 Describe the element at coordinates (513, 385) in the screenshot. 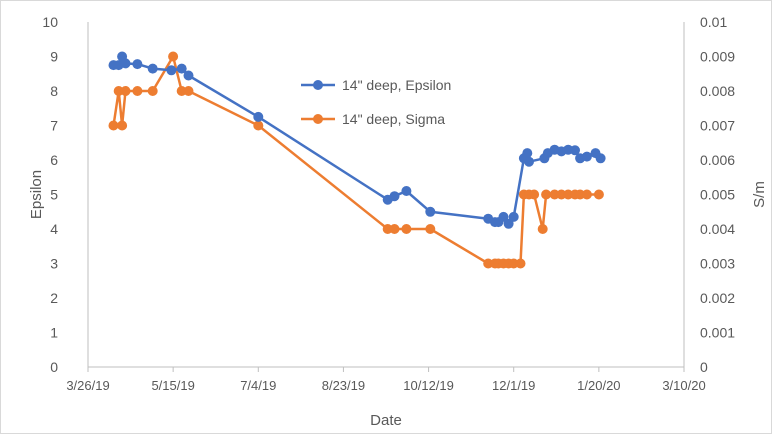

I see `x-tick-label: 12/1/19` at that location.